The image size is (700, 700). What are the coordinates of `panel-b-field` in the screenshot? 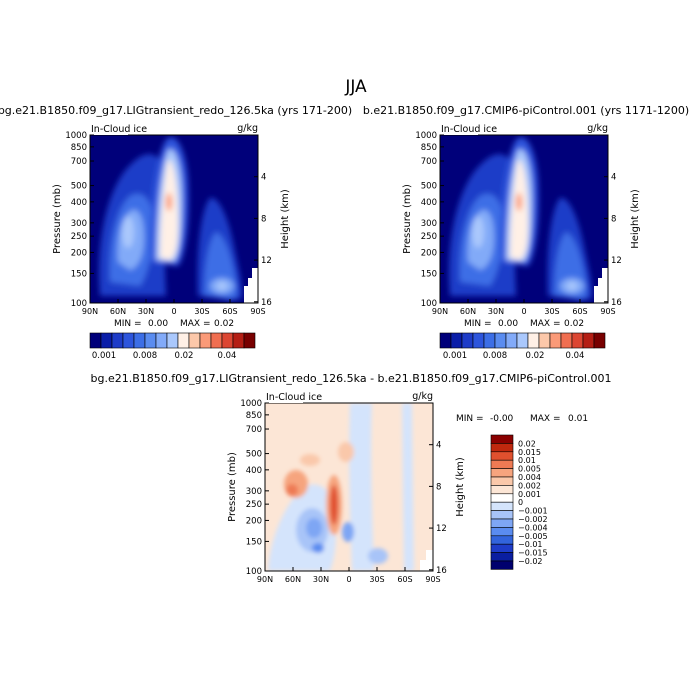 It's located at (524, 219).